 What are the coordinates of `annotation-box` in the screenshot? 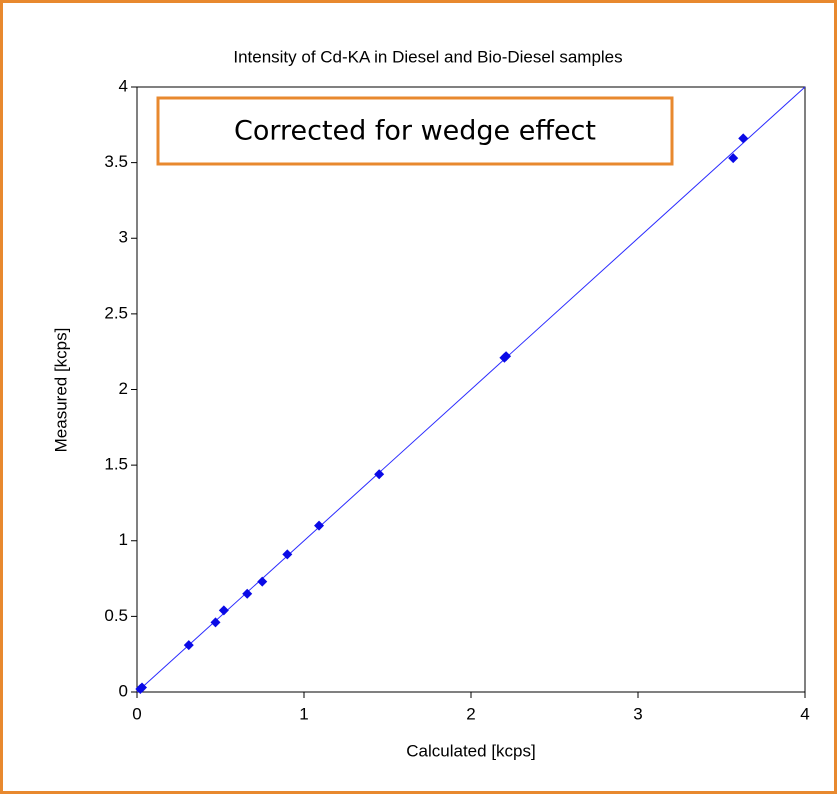 It's located at (415, 131).